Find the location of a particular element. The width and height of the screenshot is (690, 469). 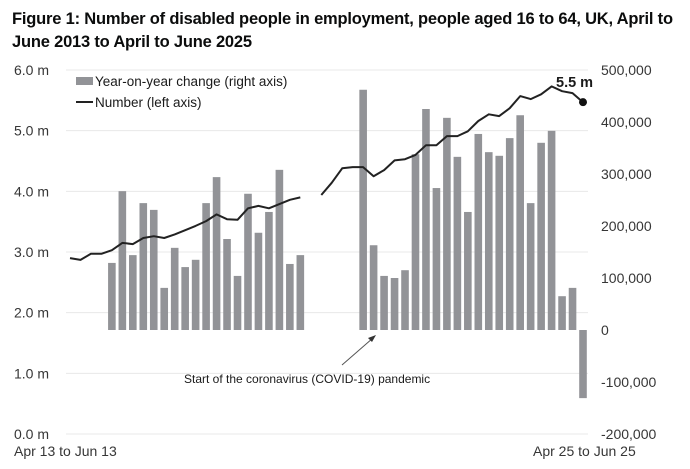

right-tick-label: 100,000 is located at coordinates (626, 278).